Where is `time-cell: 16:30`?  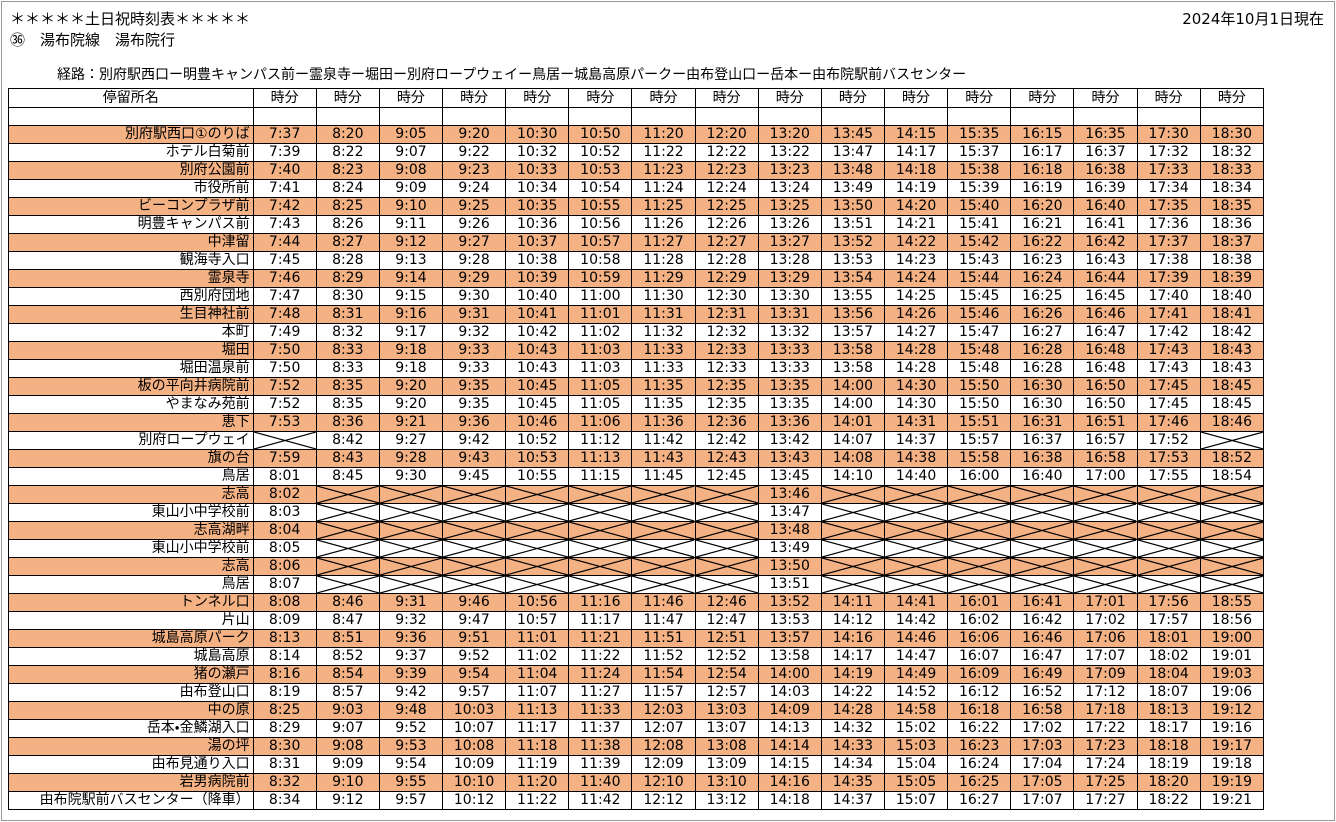 time-cell: 16:30 is located at coordinates (1042, 404).